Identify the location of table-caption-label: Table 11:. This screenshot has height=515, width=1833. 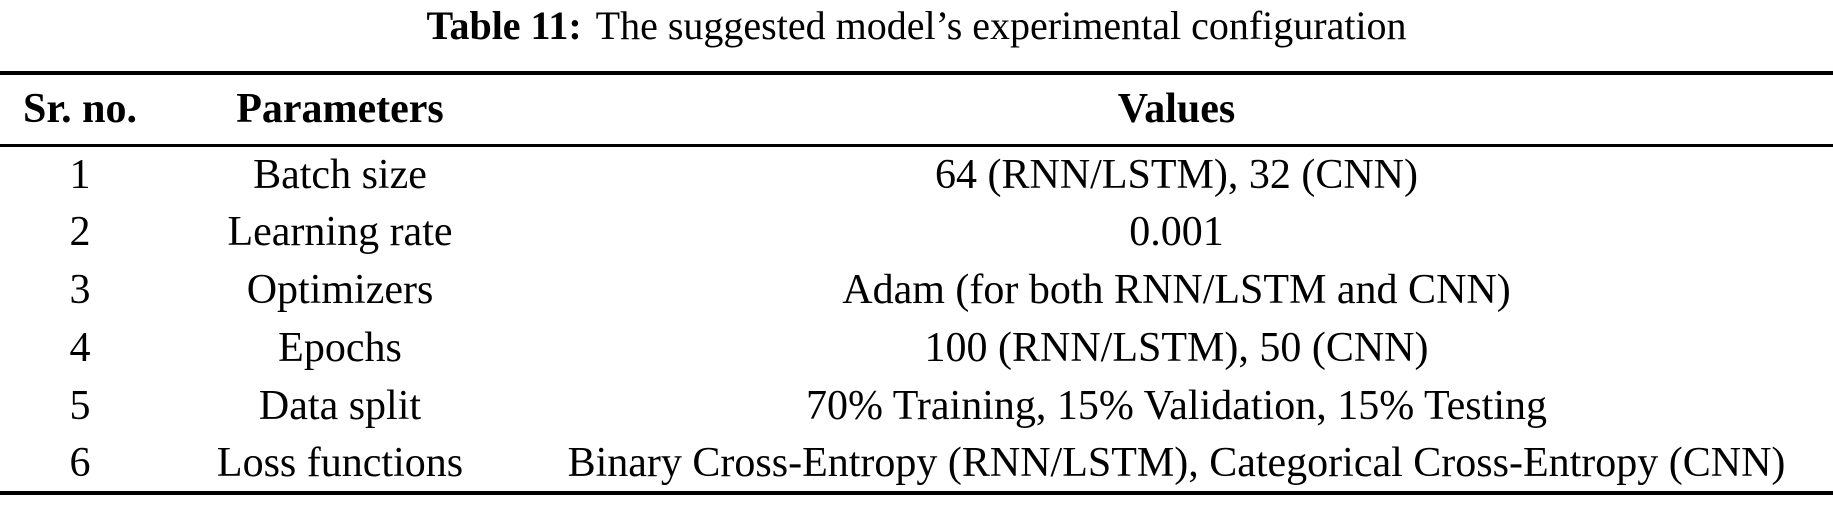
(504, 25).